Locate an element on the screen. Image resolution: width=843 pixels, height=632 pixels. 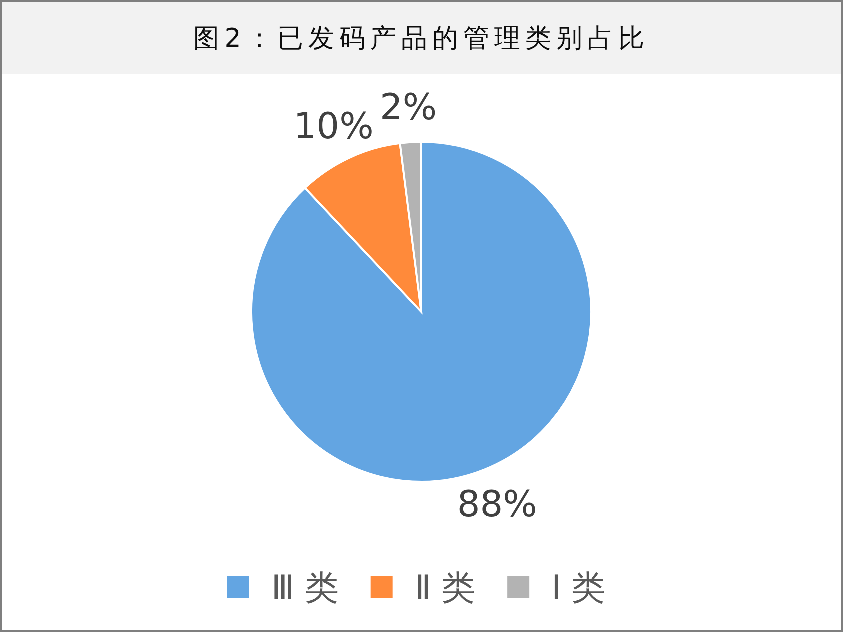
title: 图2：已发码产品的管理类别占比 is located at coordinates (422, 39).